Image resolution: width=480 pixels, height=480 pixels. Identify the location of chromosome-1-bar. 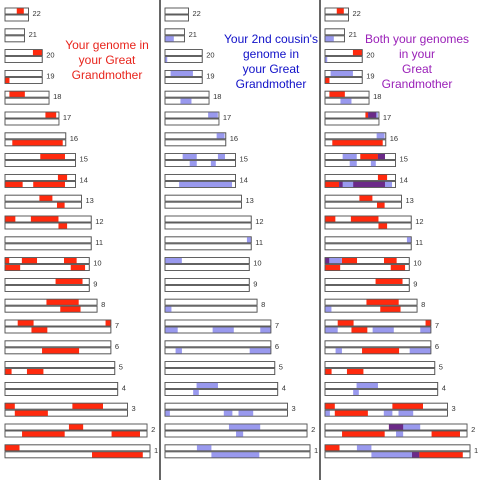
(397, 448).